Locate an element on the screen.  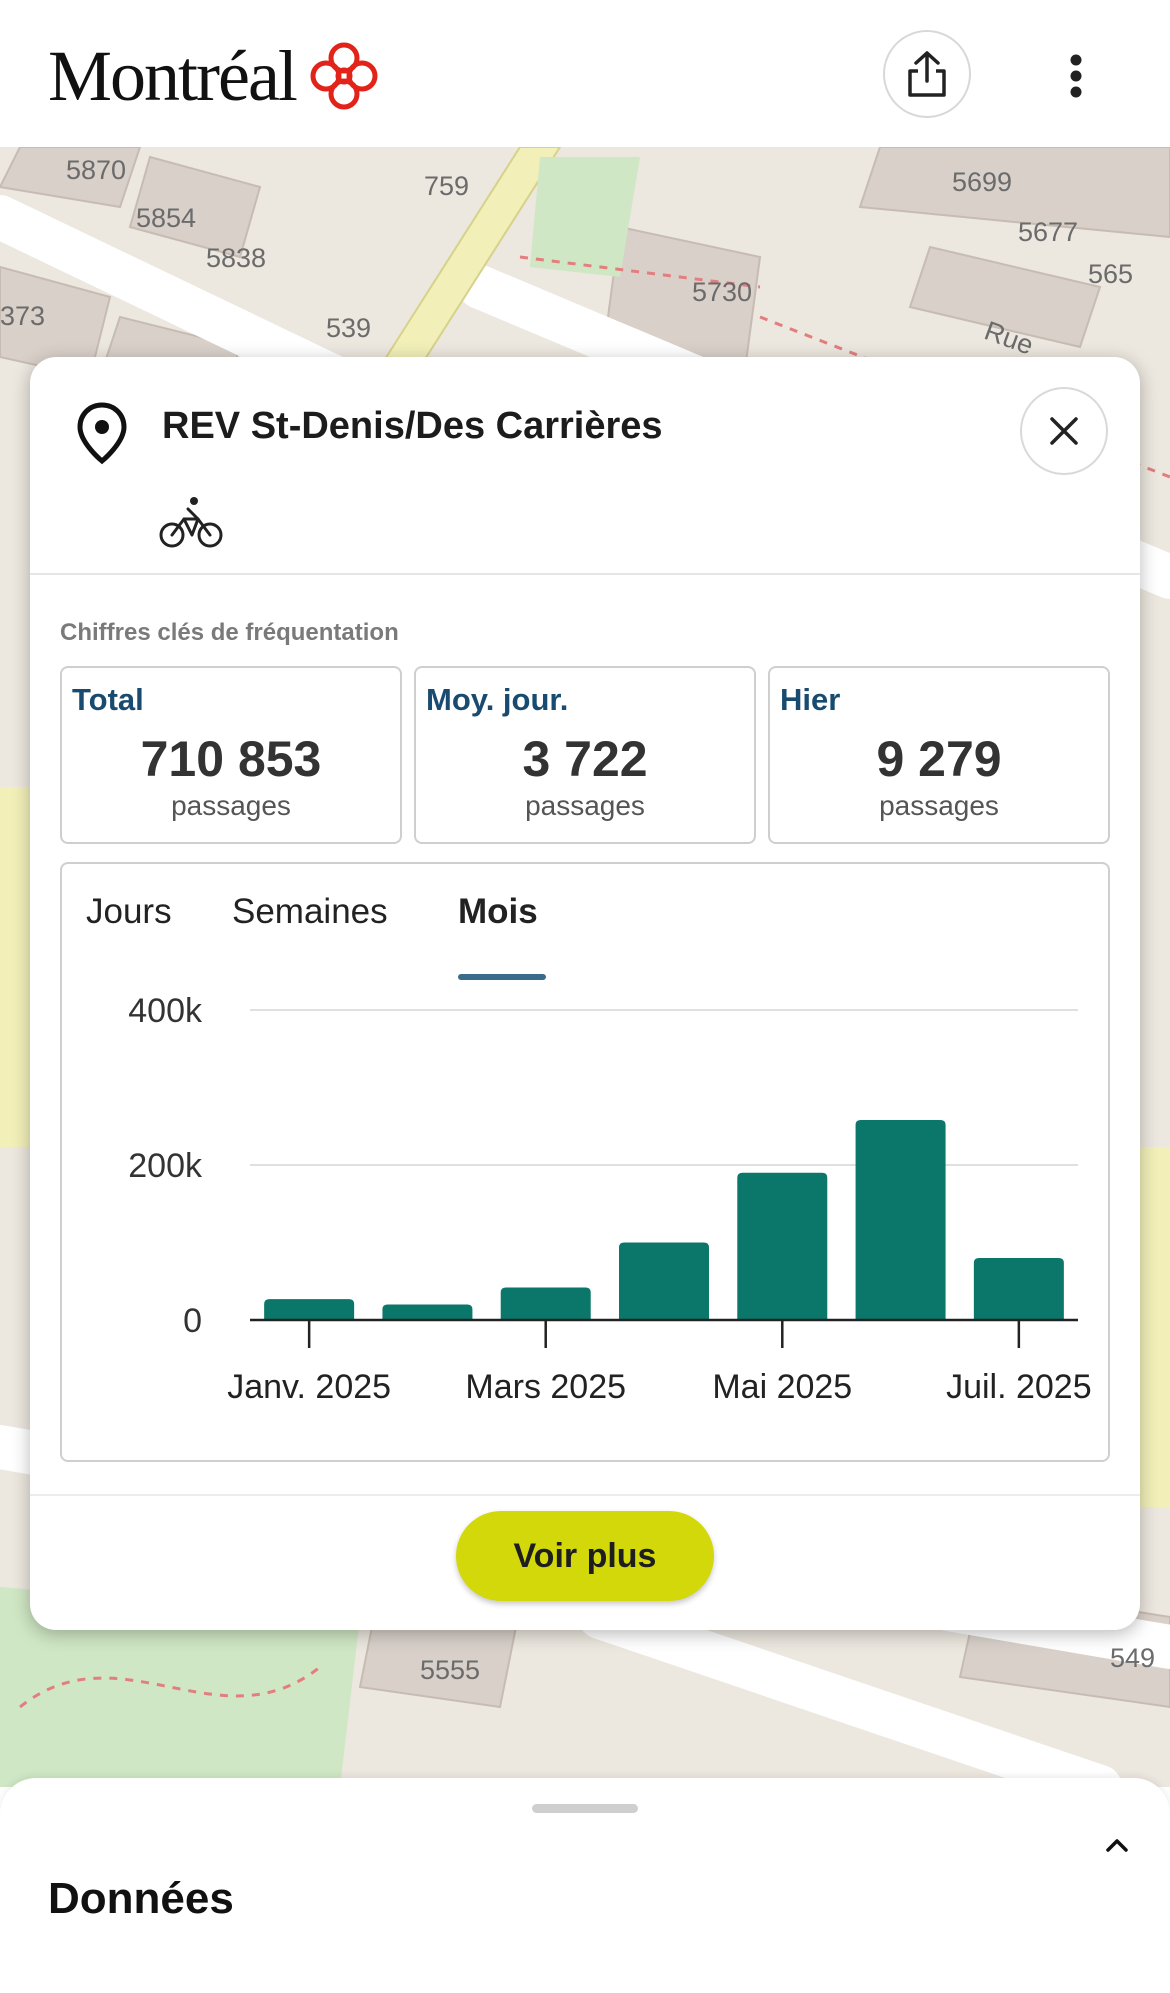
map-label: 5854 is located at coordinates (166, 218).